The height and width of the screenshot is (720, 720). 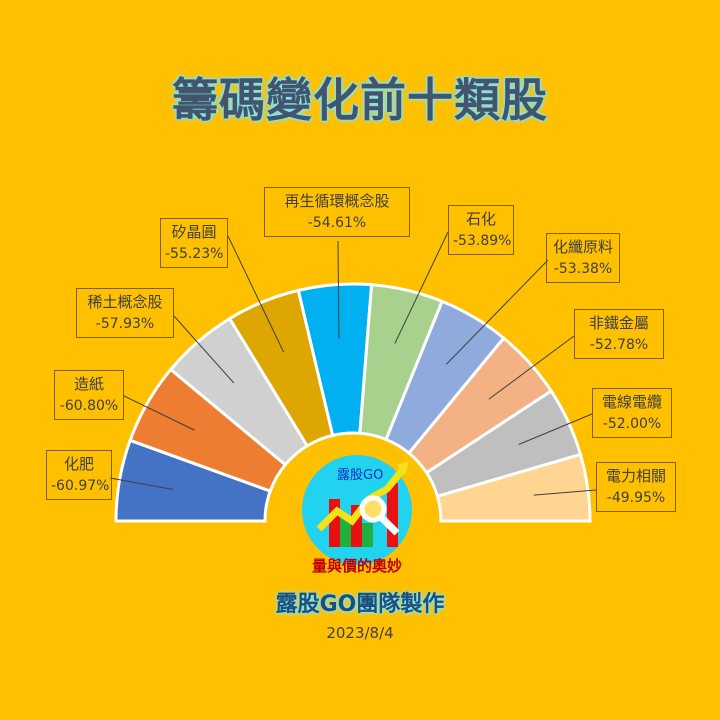 What do you see at coordinates (619, 345) in the screenshot?
I see `data-label-value: -52.78%` at bounding box center [619, 345].